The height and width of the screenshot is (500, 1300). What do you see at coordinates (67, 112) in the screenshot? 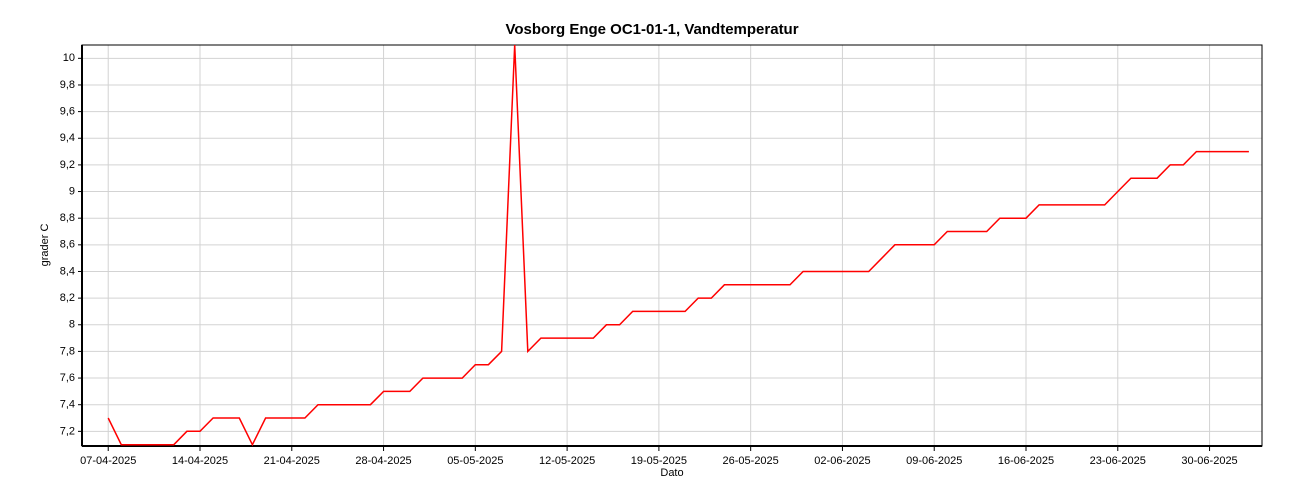
I see `y-tick-label: 9,6` at bounding box center [67, 112].